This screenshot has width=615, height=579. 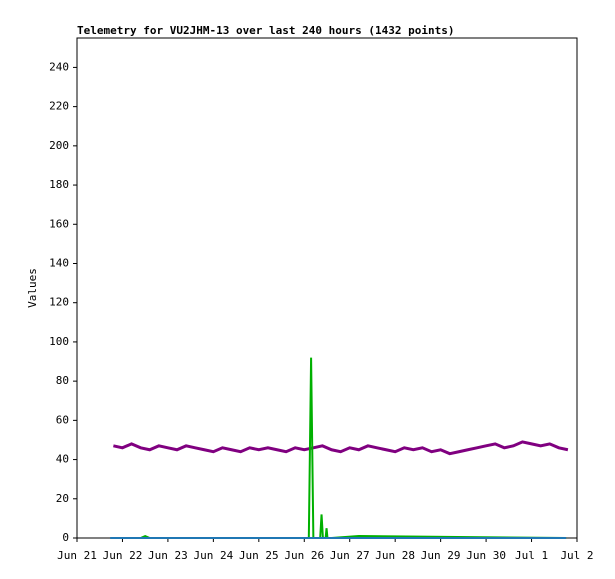 What do you see at coordinates (259, 555) in the screenshot?
I see `x-tick-label: Jun 25` at bounding box center [259, 555].